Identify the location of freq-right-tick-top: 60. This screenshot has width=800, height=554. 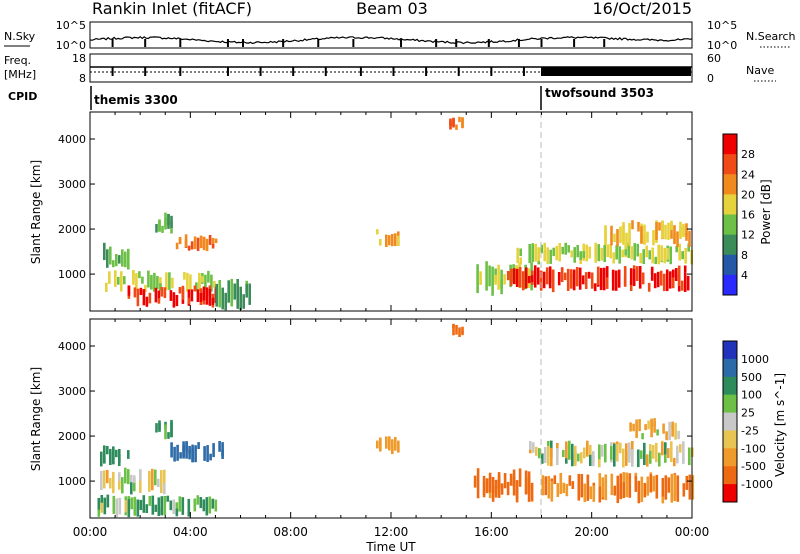
(714, 58).